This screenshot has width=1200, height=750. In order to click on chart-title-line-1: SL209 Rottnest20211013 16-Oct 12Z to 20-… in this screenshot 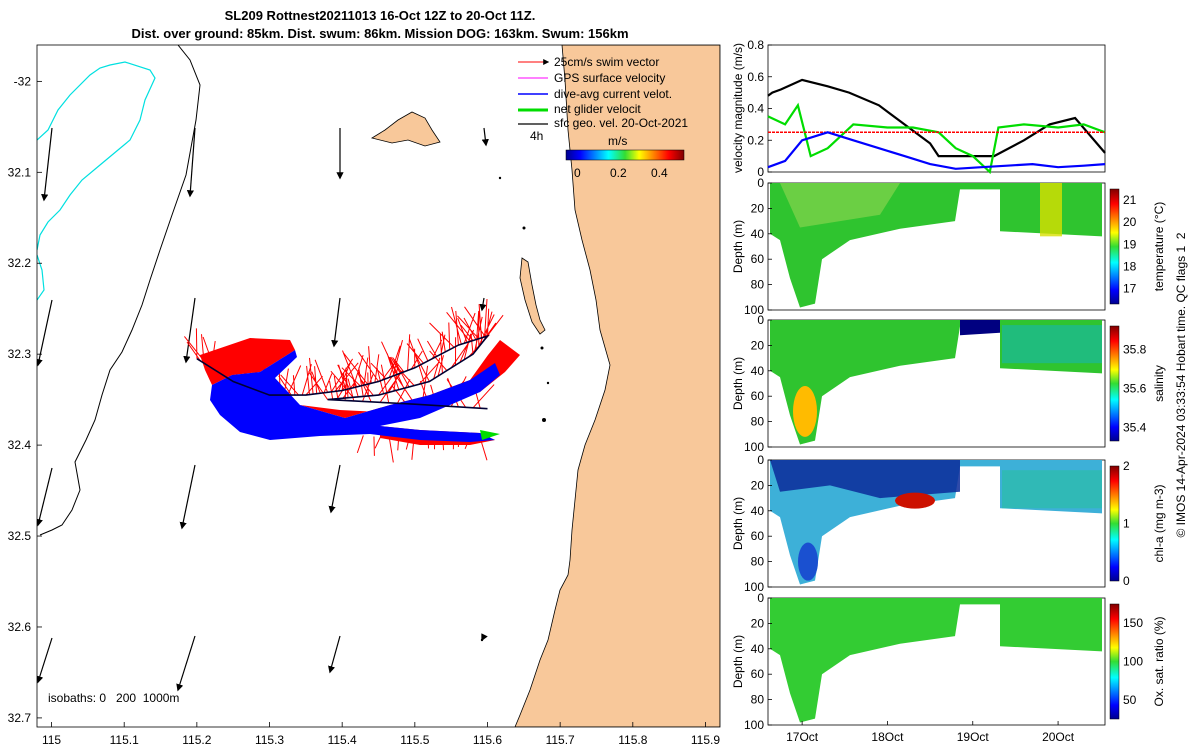, I will do `click(380, 15)`.